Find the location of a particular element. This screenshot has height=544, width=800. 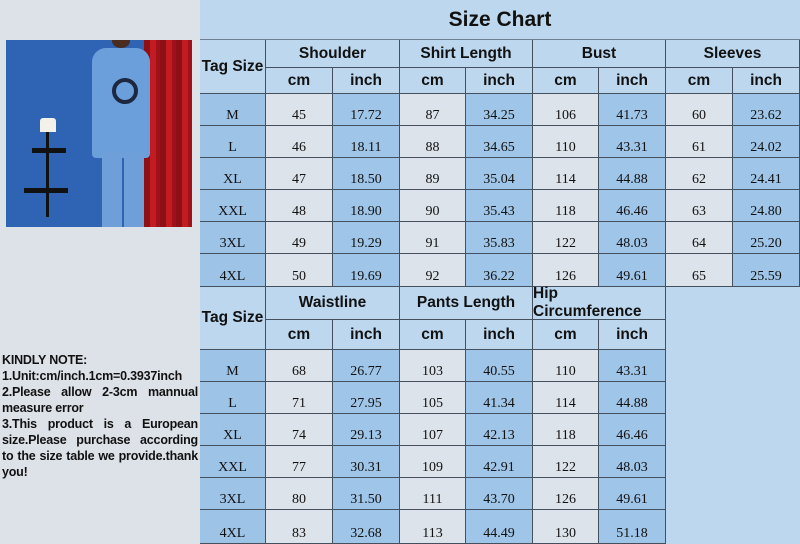

measurement-cell: 106 is located at coordinates (566, 110).